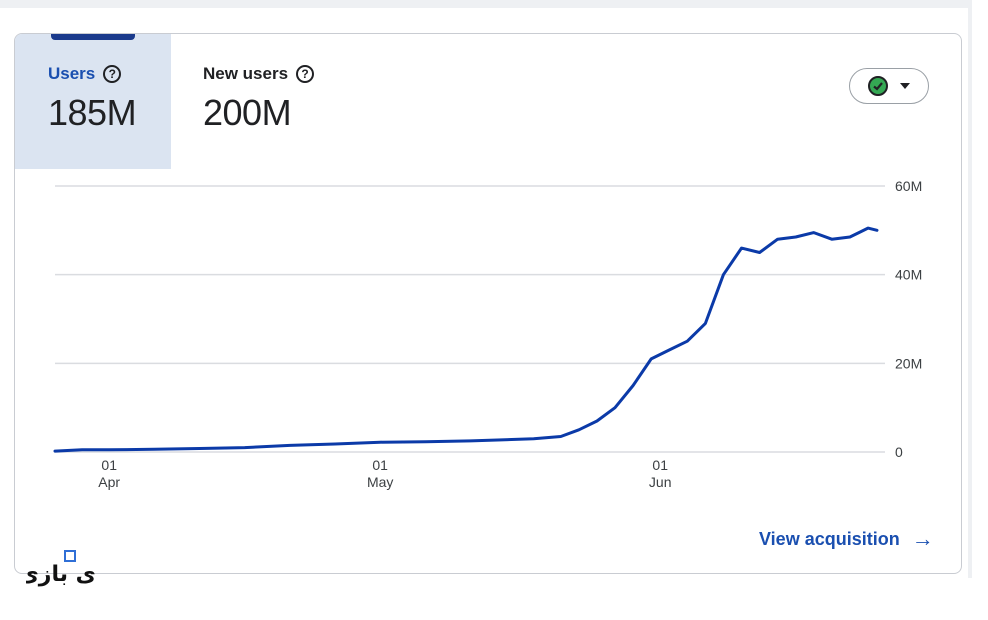  I want to click on caret-down-icon, so click(905, 86).